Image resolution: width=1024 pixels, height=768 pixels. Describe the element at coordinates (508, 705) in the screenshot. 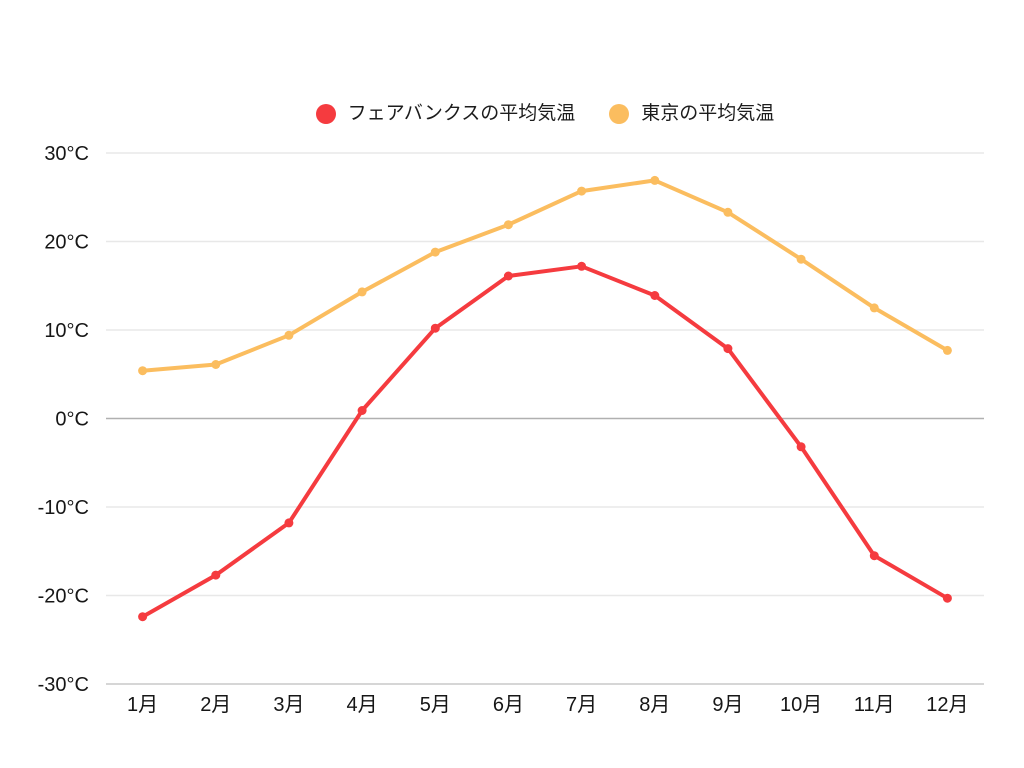

I see `x-tick-label: 6月` at that location.